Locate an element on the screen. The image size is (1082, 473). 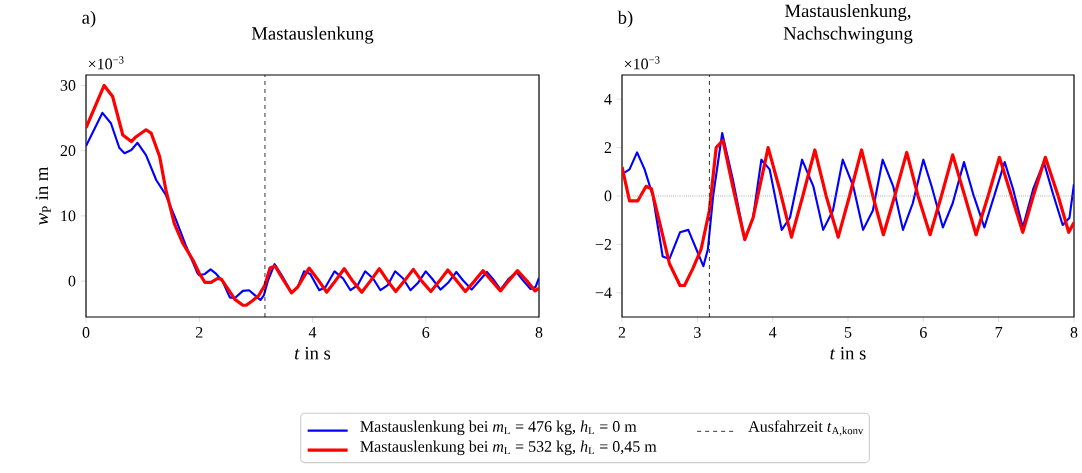
chart-title: Mastauslenkung, Nachschwingung is located at coordinates (848, 23).